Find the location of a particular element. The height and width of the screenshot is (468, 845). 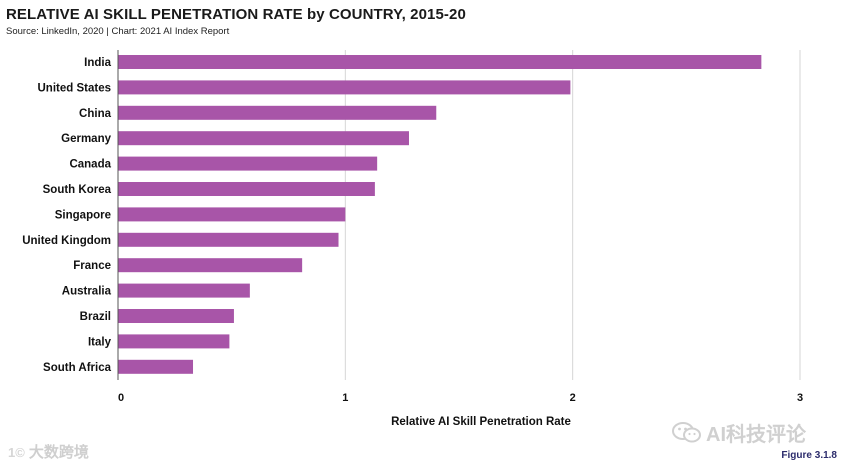

x-tick-label-1: 1 is located at coordinates (345, 398).